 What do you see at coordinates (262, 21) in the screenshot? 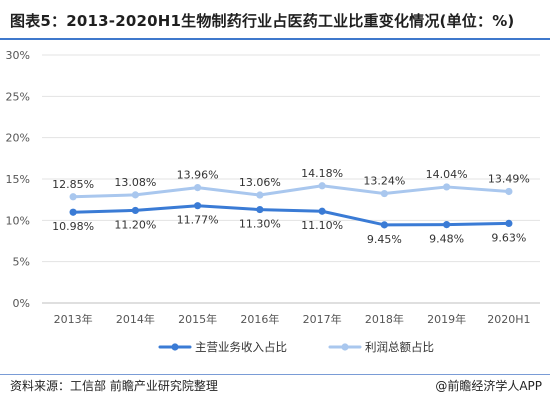
I see `chart-title: 图表5：2013-2020H1生物制药行业占医药工业比重变化情况(单位：%)` at bounding box center [262, 21].